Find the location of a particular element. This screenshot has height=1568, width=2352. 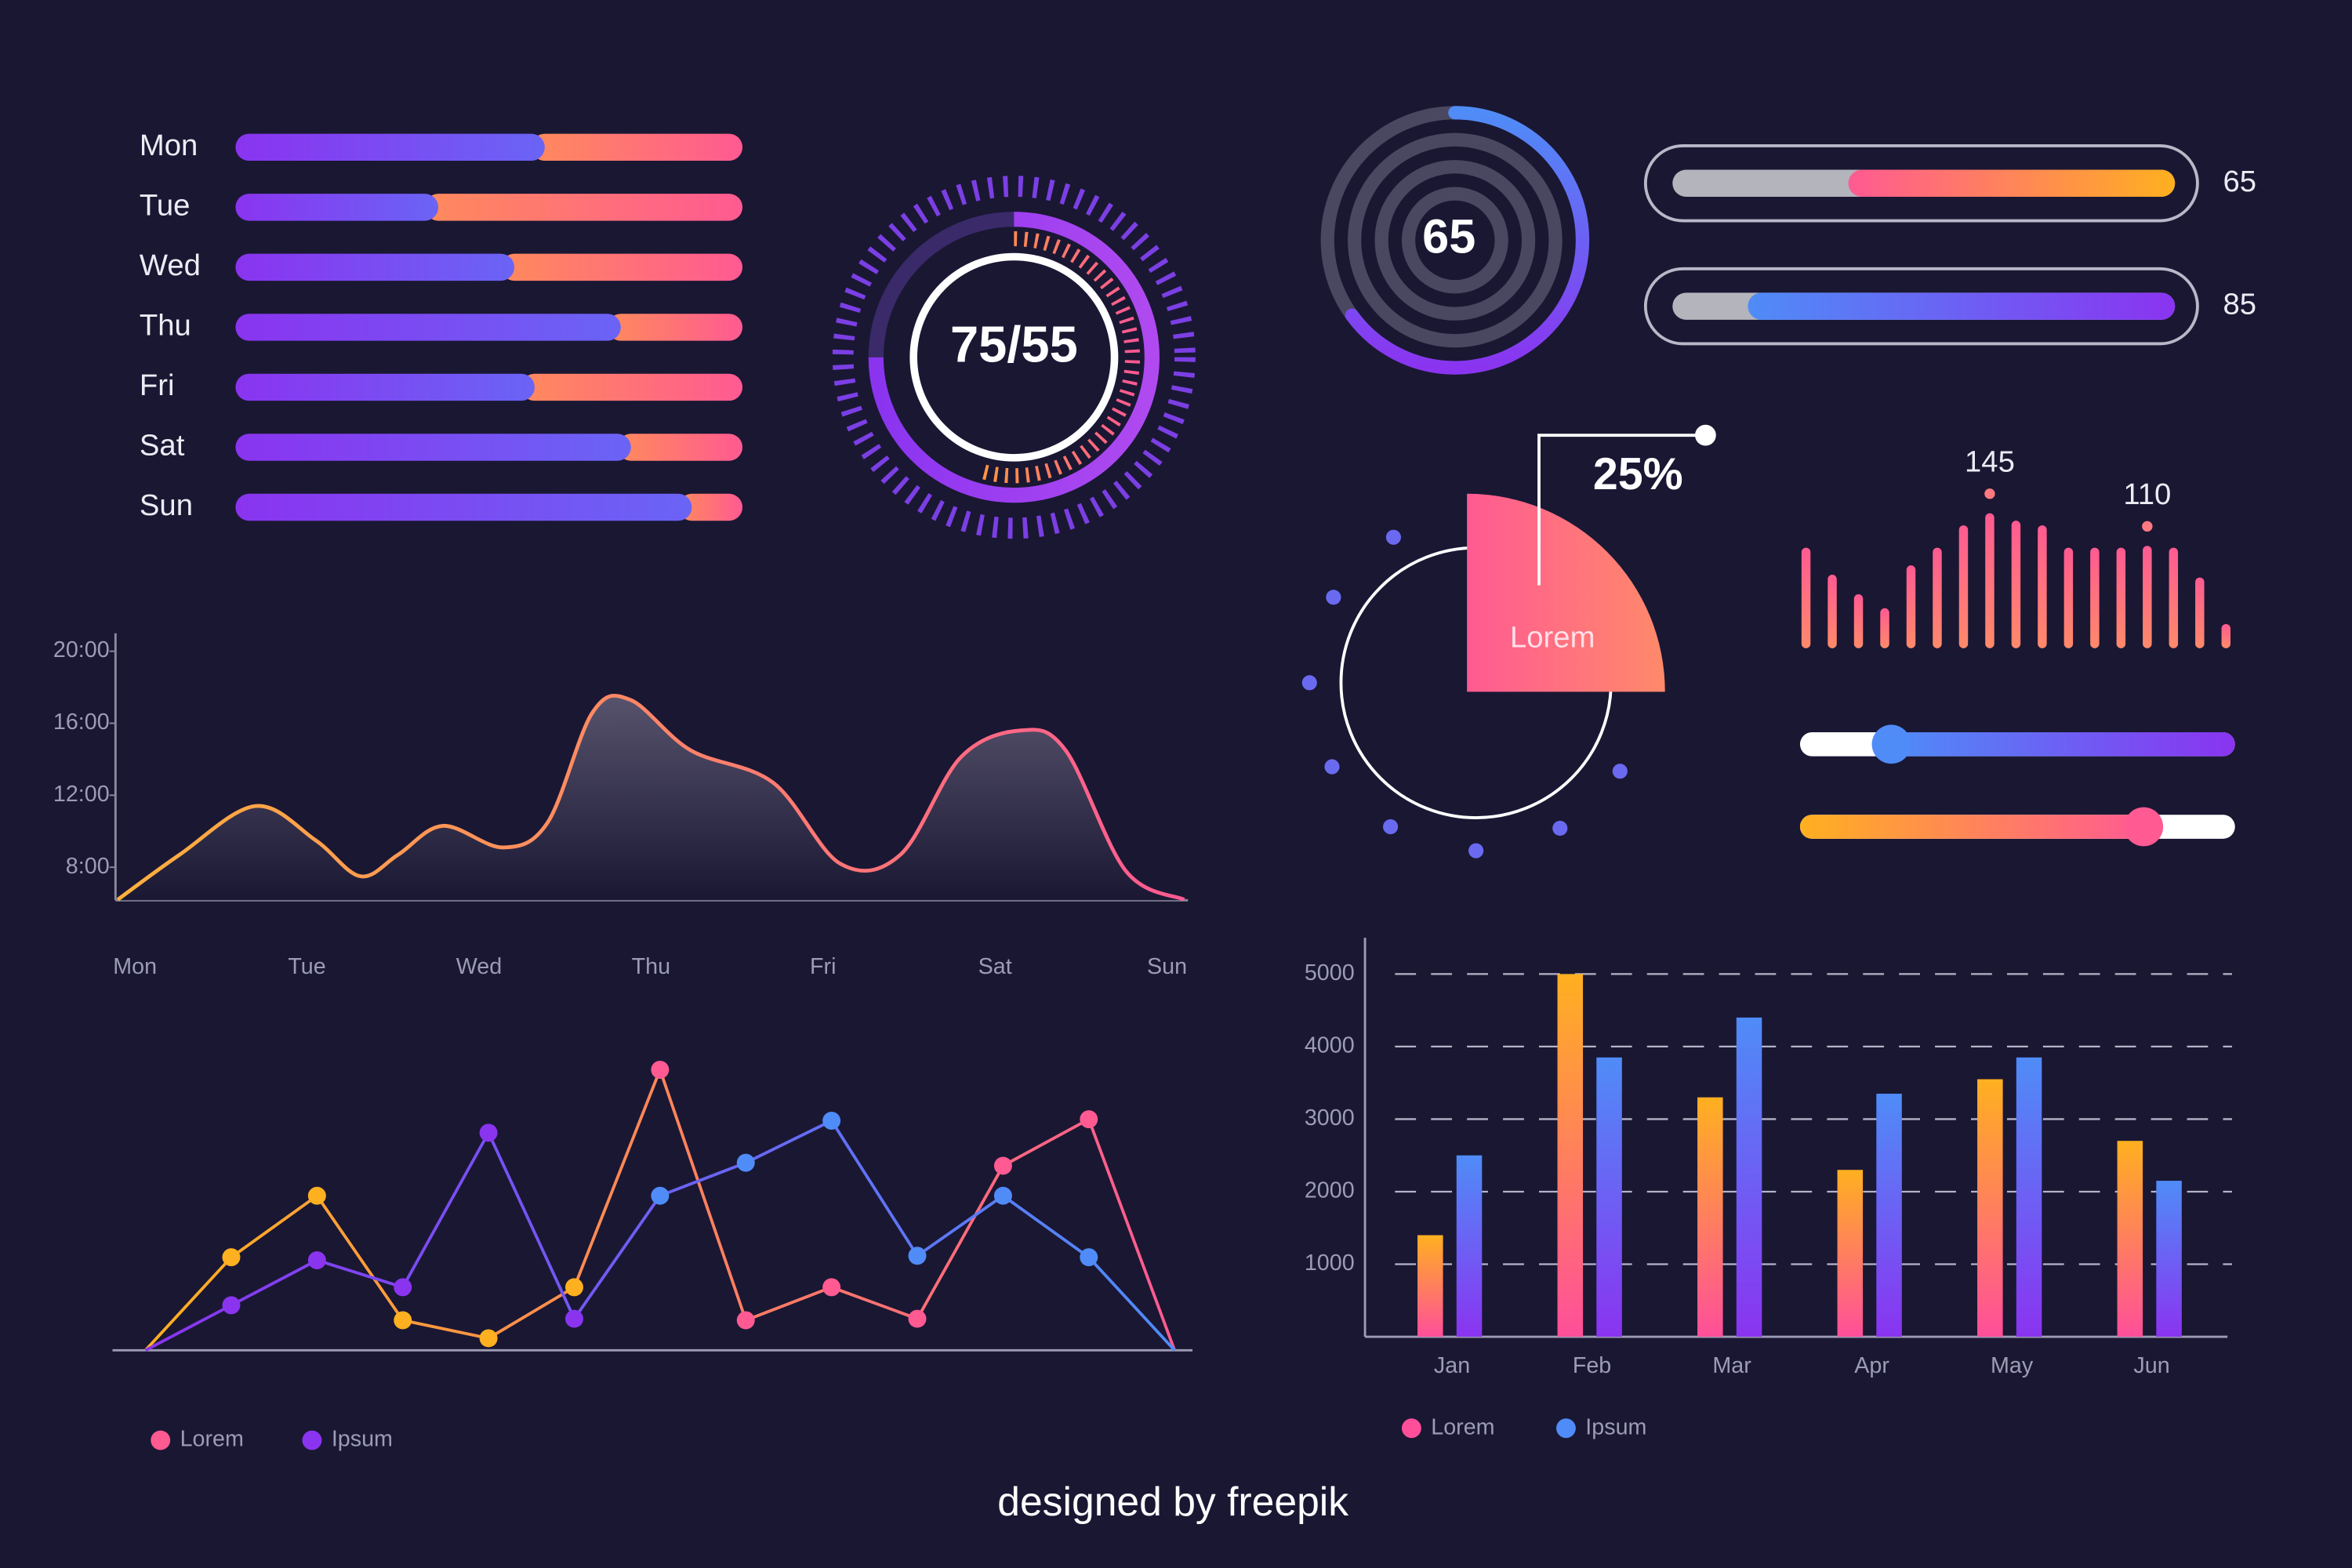

gauge-label: 75/55 is located at coordinates (1014, 343).